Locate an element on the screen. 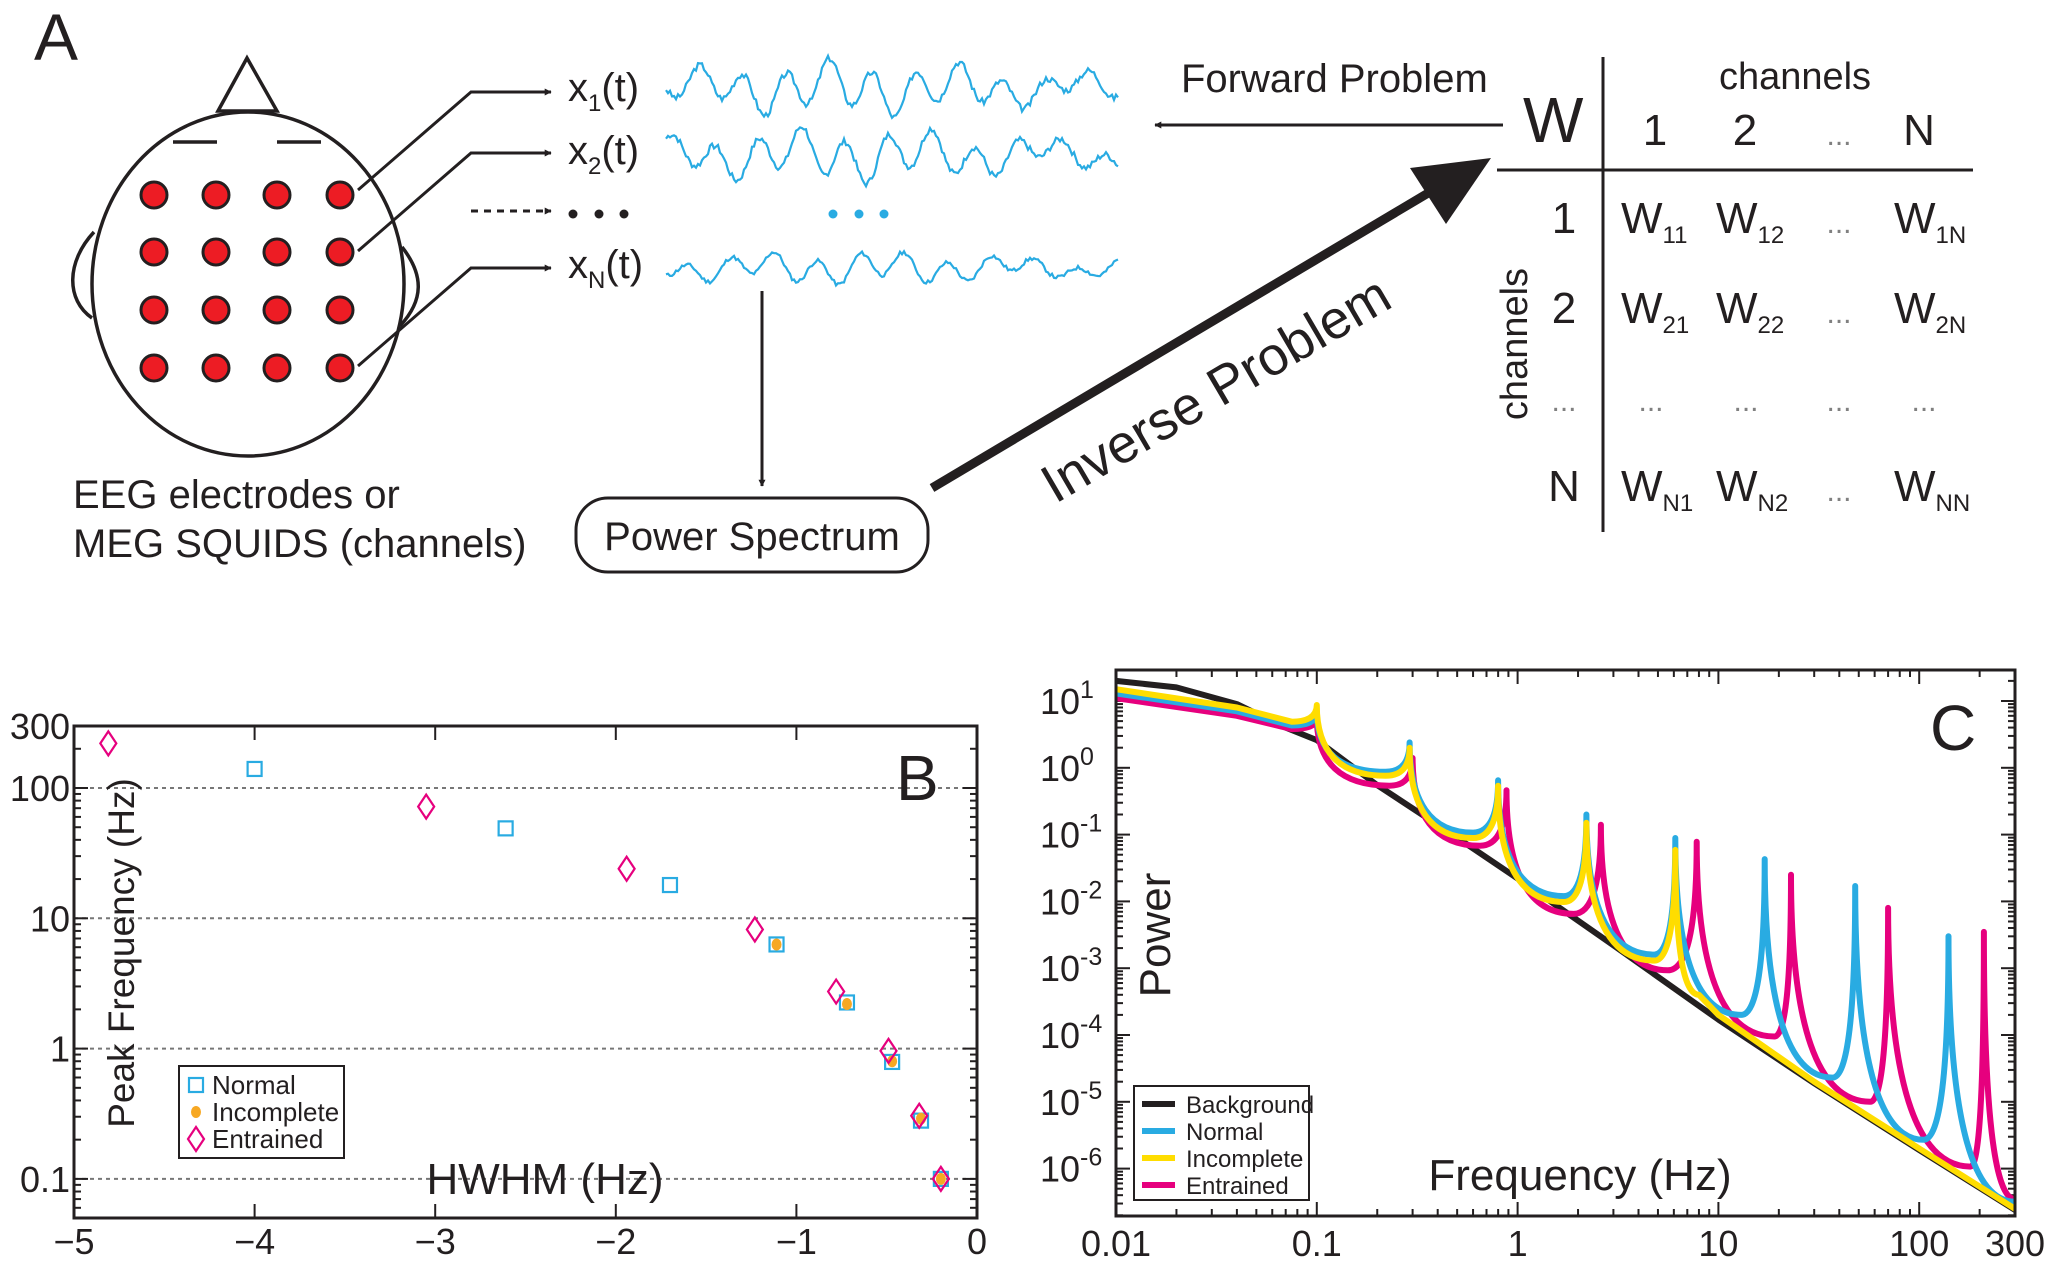  caption: EEG electrodes or MEG SQUIDS (channels) is located at coordinates (299, 519).